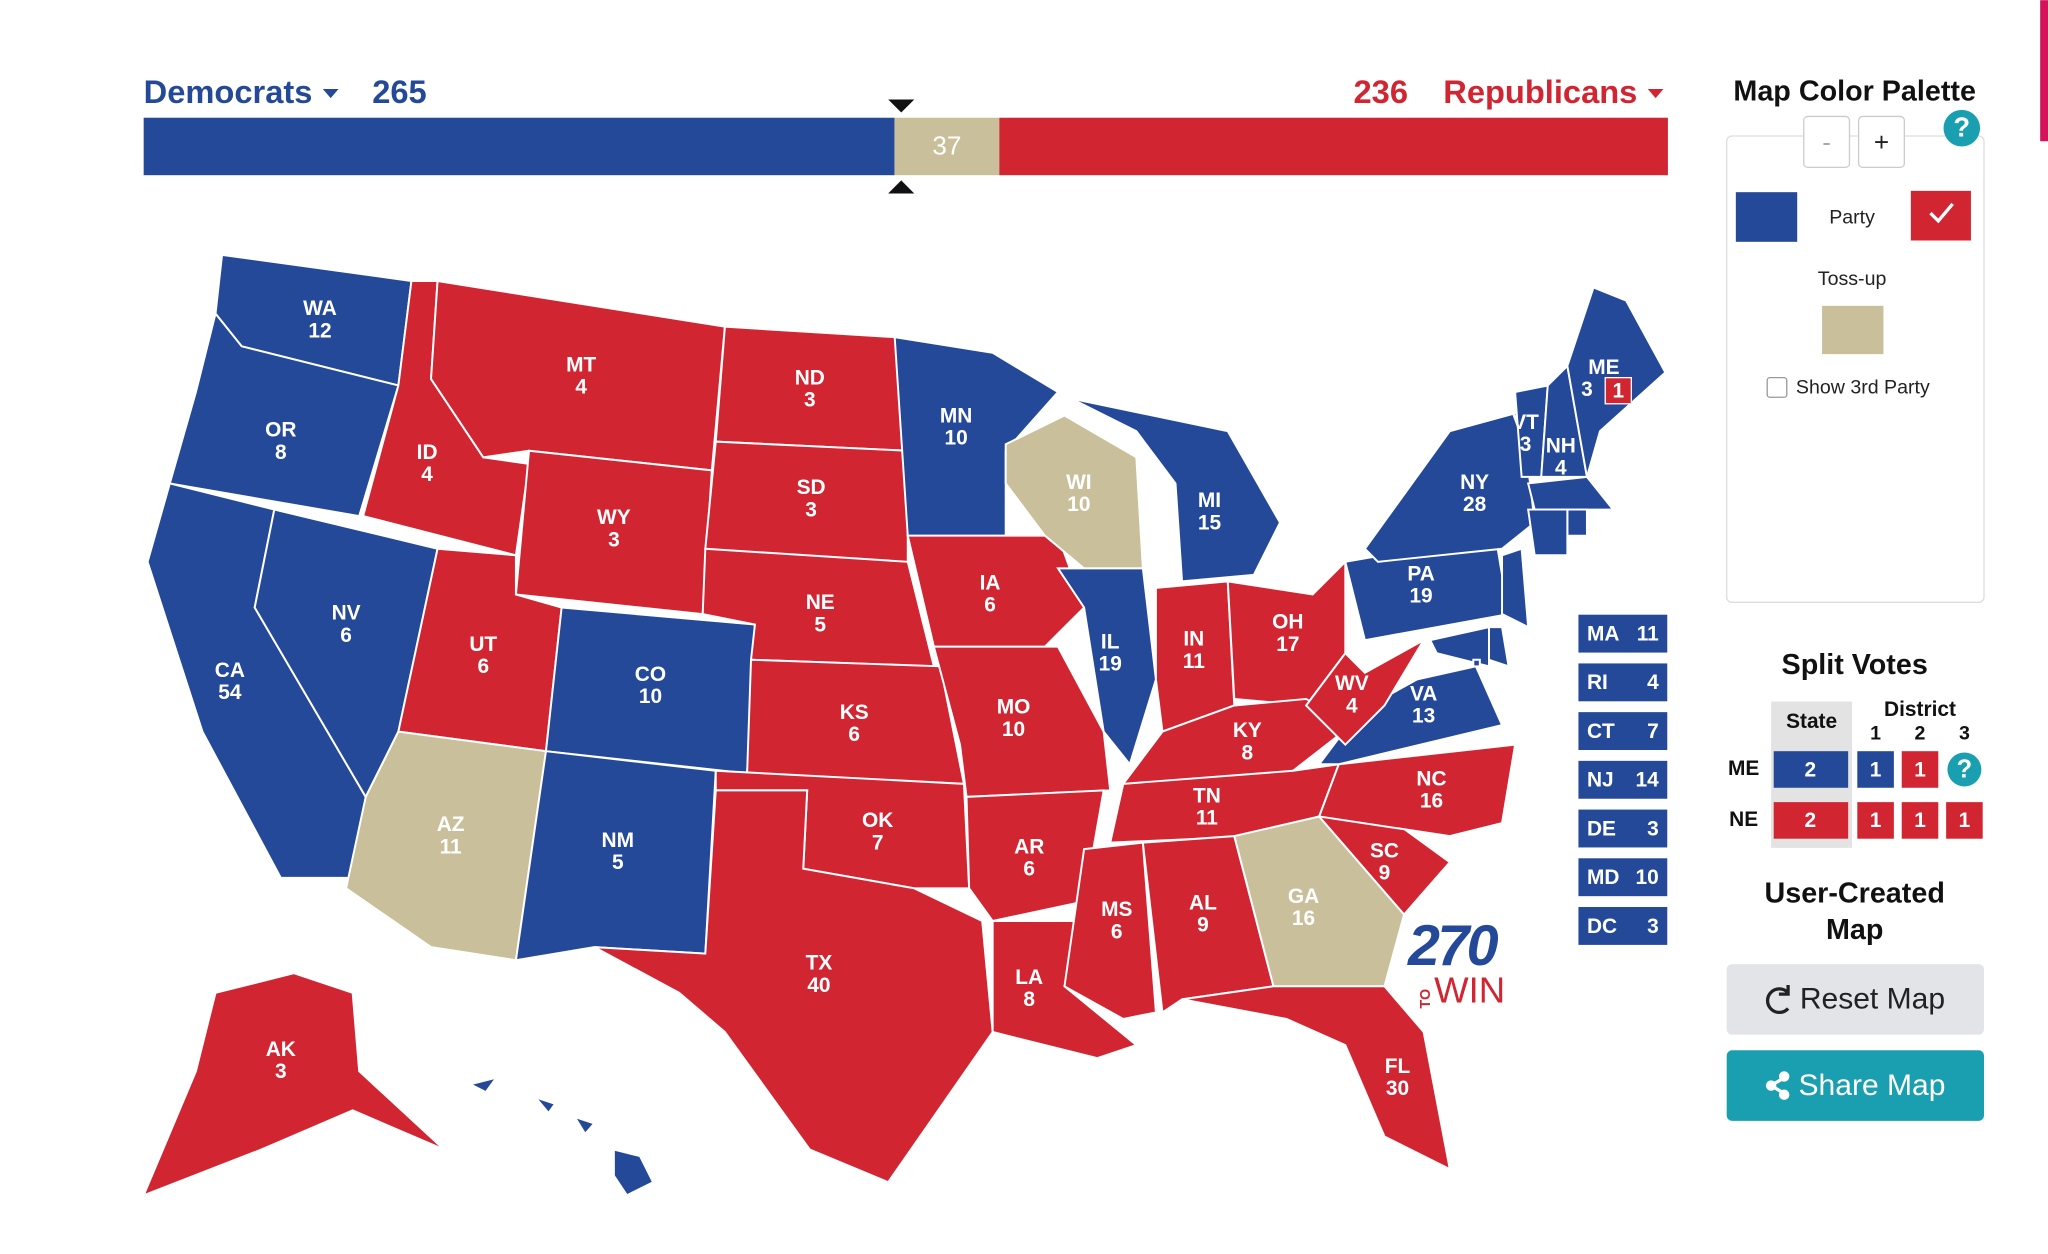  I want to click on state-vote: 2, so click(1810, 820).